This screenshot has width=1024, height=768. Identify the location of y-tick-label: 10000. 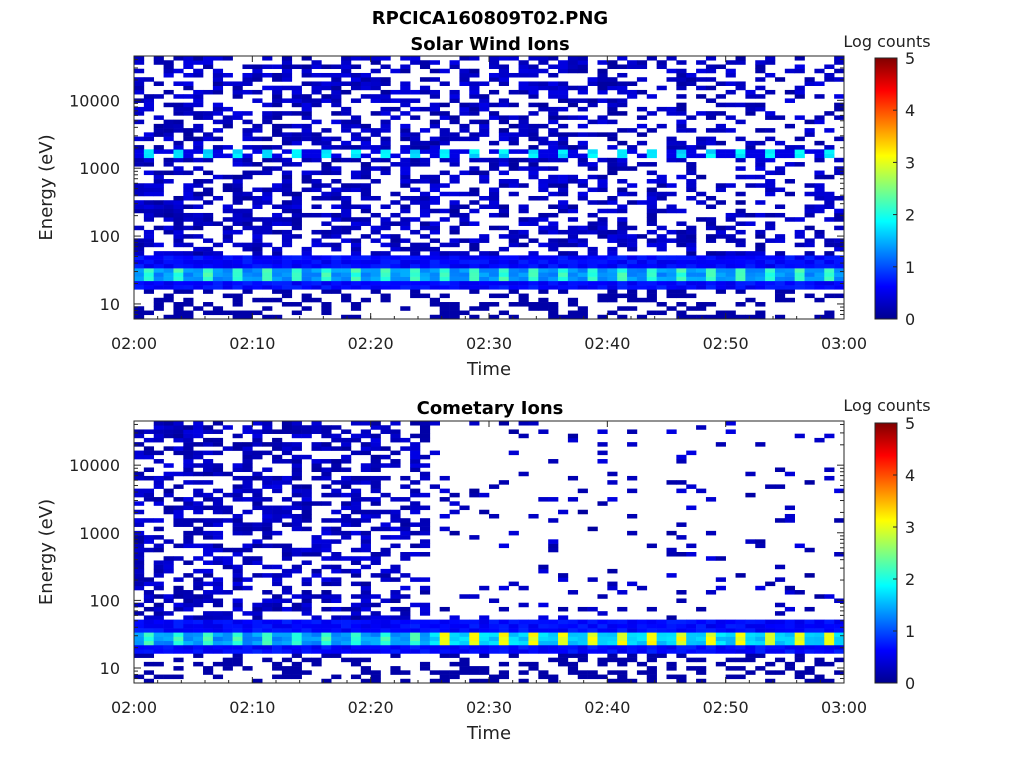
(94, 465).